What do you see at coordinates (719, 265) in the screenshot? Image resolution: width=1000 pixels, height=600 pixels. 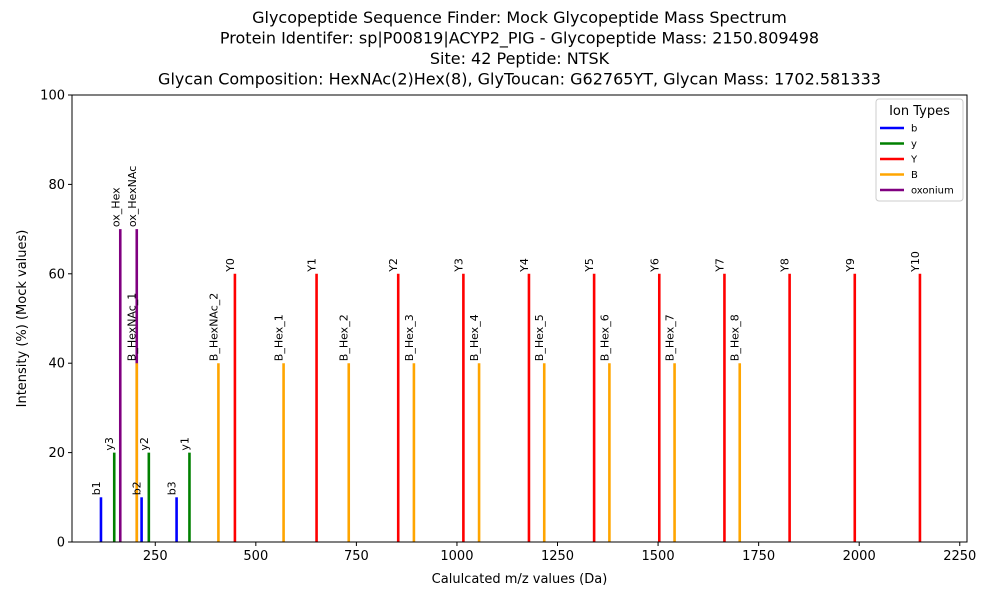 I see `peak-label: Y7` at bounding box center [719, 265].